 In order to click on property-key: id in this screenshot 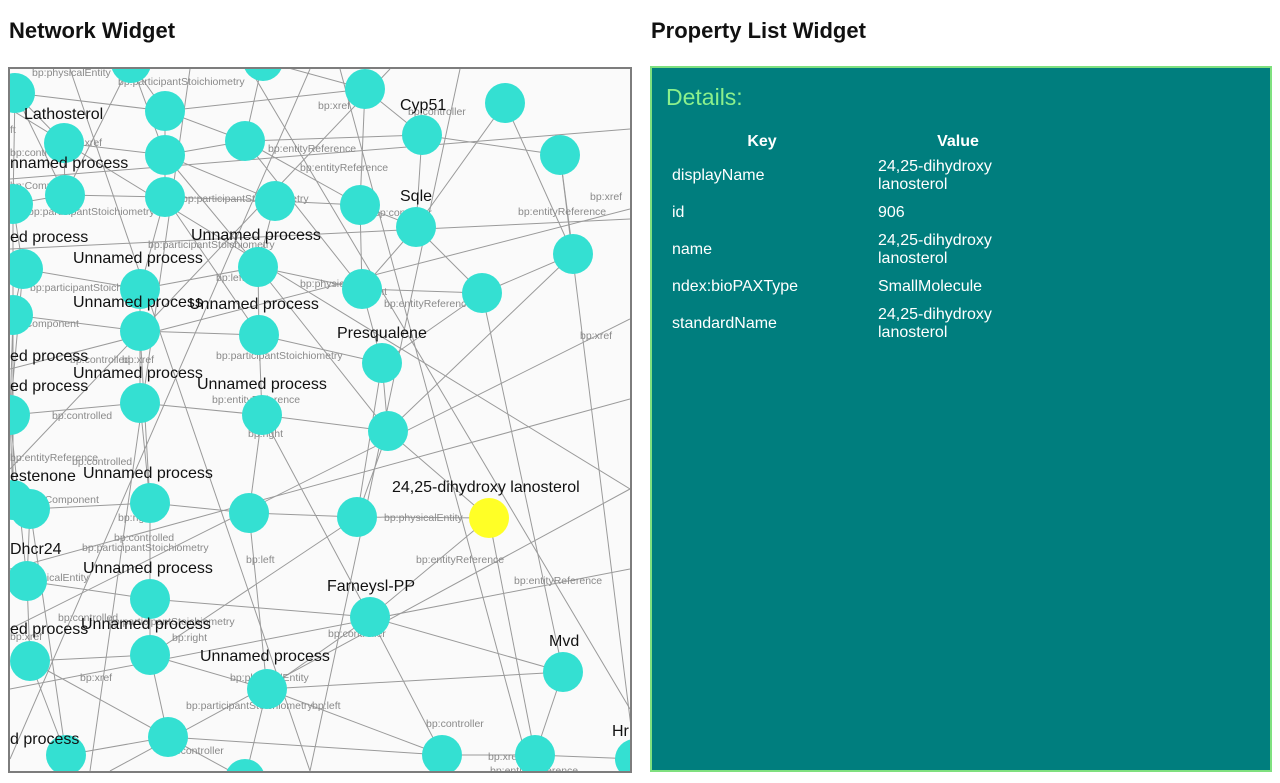, I will do `click(678, 212)`.